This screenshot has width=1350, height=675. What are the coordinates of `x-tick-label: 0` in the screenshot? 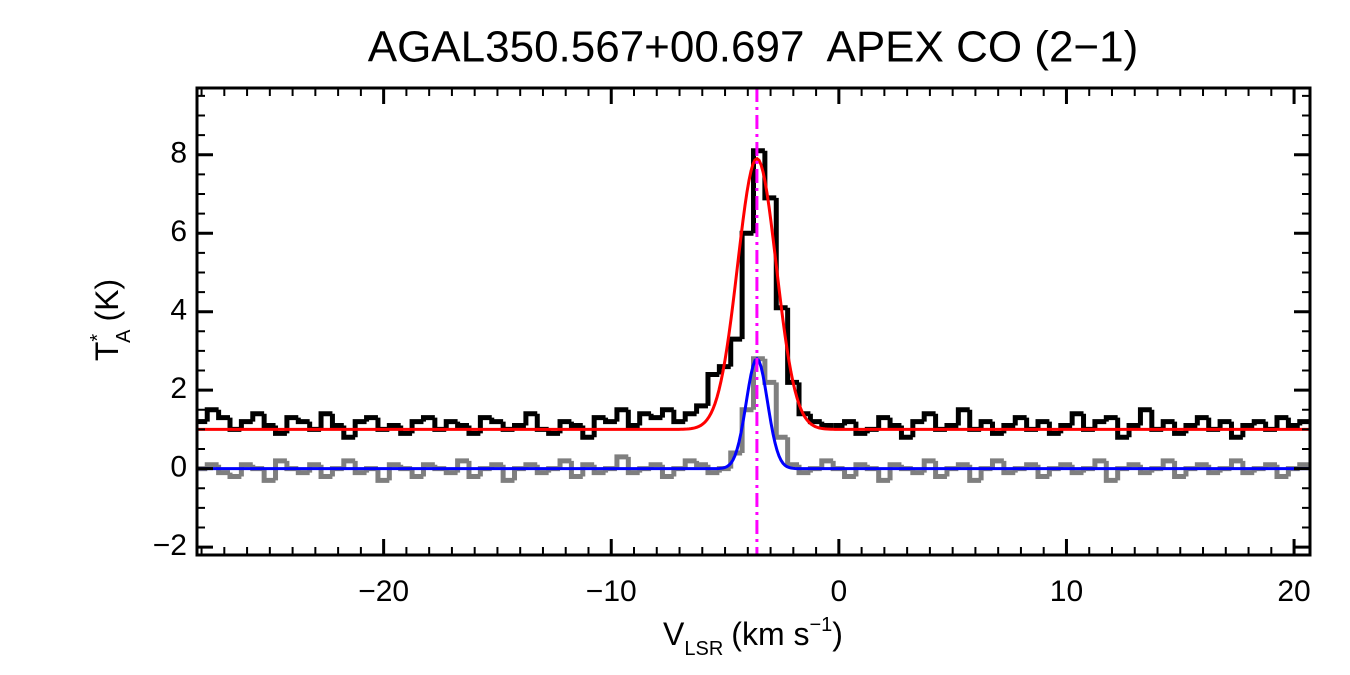 It's located at (839, 591).